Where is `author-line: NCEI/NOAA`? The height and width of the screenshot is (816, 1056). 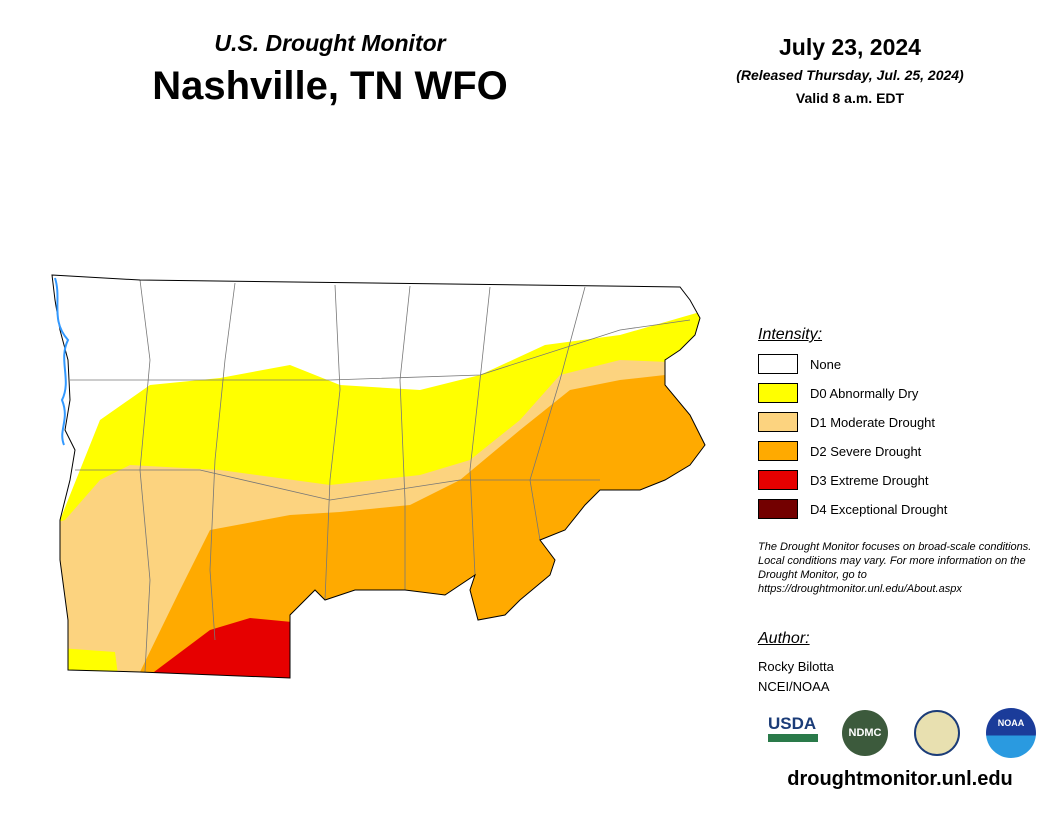 author-line: NCEI/NOAA is located at coordinates (794, 686).